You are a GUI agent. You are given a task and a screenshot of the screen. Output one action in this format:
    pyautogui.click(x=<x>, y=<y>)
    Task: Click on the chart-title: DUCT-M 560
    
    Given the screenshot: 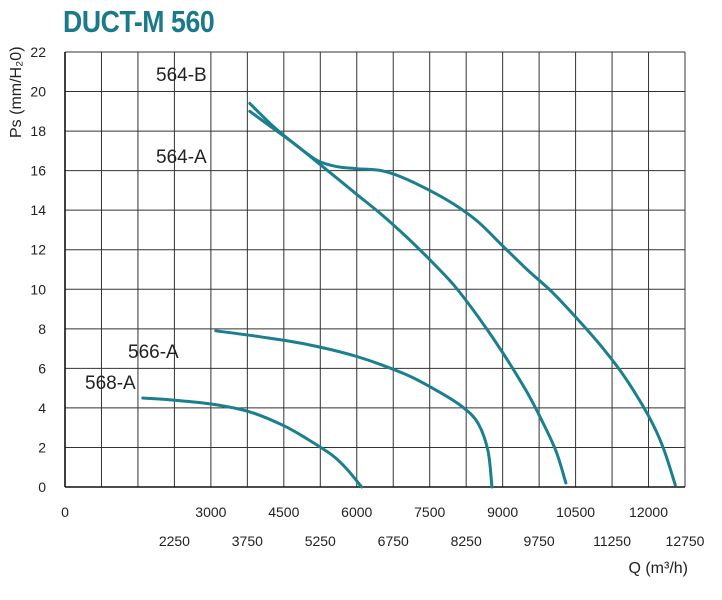 What is the action you would take?
    pyautogui.click(x=139, y=21)
    